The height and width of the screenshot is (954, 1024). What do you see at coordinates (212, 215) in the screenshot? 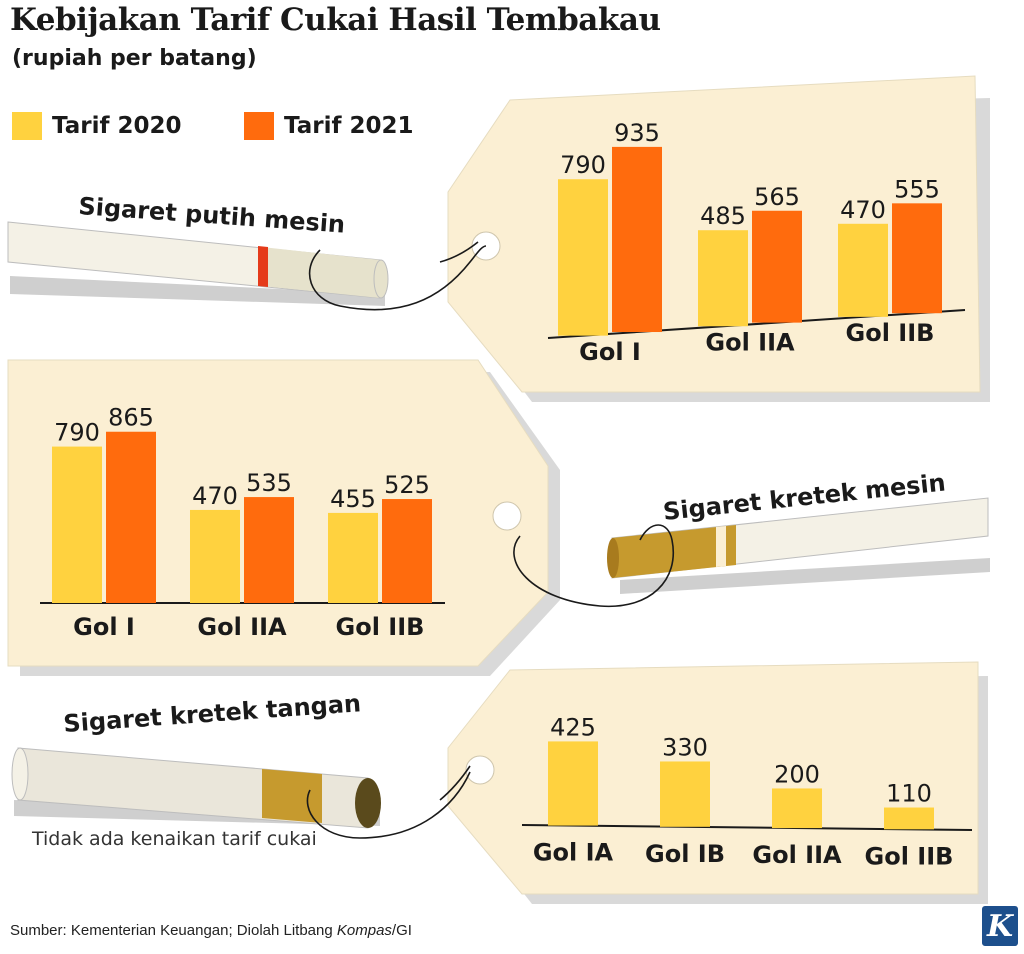
I see `cigarette-type-label: Sigaret putih mesin` at bounding box center [212, 215].